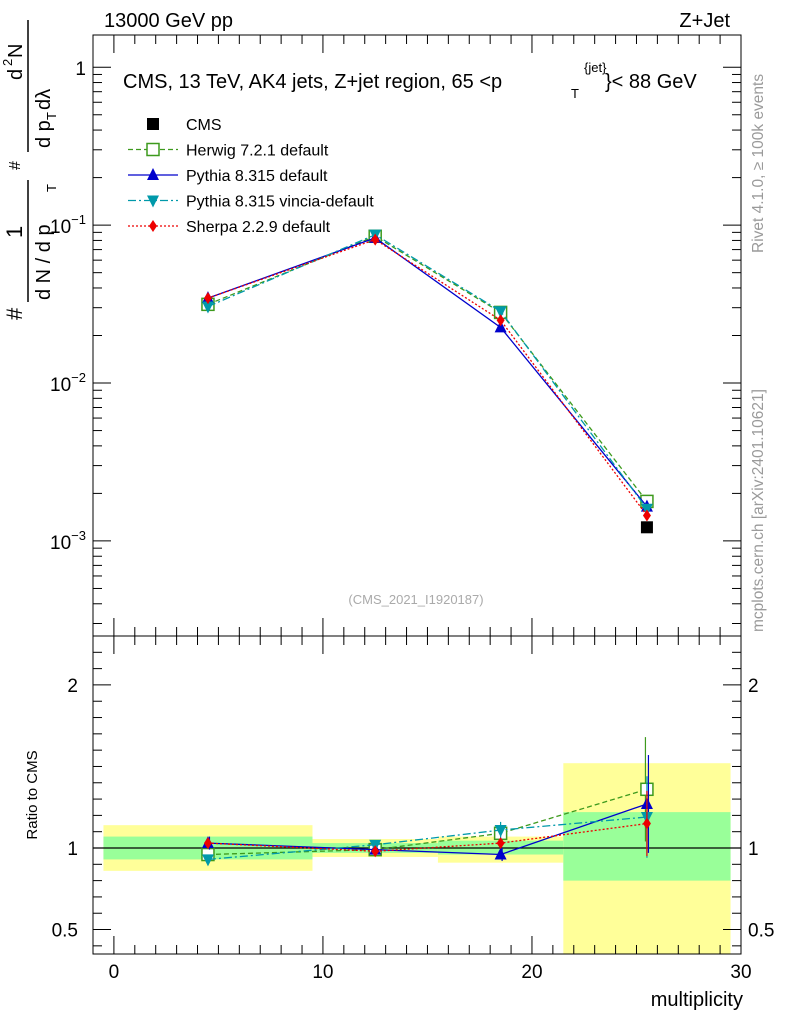 The image size is (786, 1024). Describe the element at coordinates (758, 163) in the screenshot. I see `rivet-label: Rivet 4.1.0, ≥ 100k events` at that location.